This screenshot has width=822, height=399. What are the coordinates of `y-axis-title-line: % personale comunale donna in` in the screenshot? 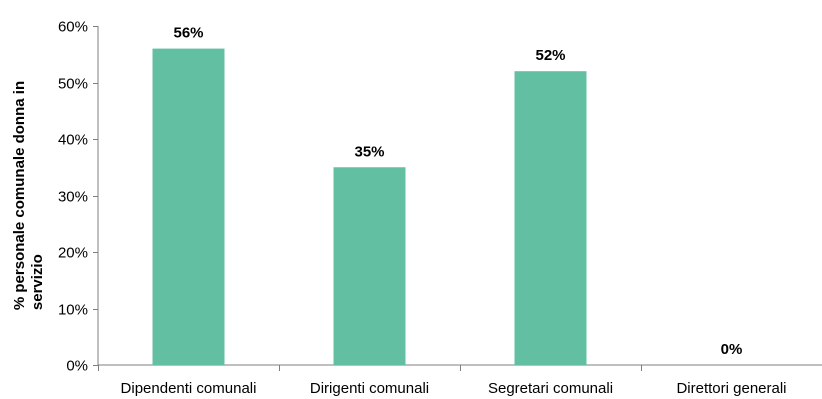 It's located at (19, 195).